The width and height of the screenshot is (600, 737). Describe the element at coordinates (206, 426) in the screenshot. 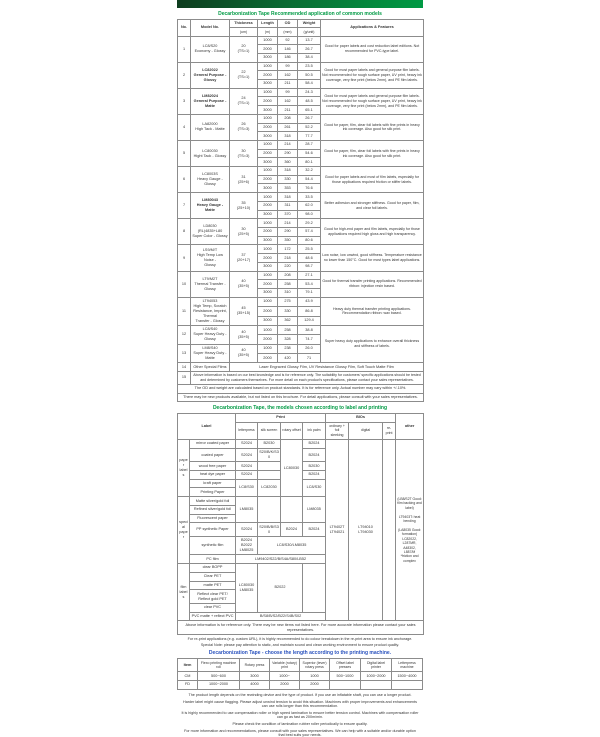

I see `column-header: Label` at that location.